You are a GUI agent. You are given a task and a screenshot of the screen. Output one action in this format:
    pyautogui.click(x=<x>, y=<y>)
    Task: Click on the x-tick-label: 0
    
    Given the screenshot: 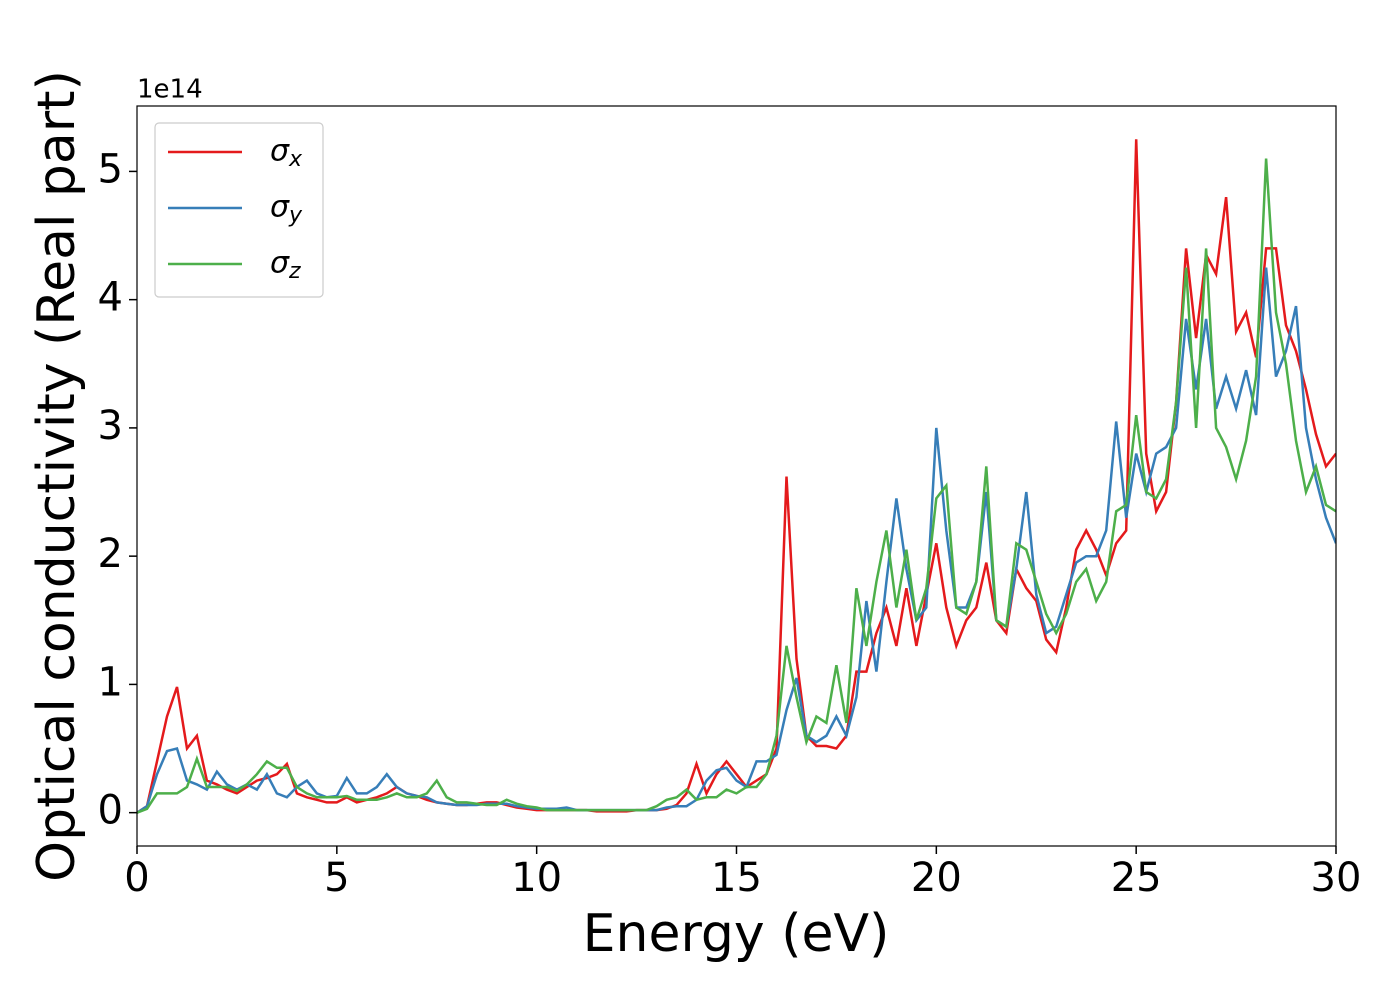 What is the action you would take?
    pyautogui.click(x=136, y=878)
    